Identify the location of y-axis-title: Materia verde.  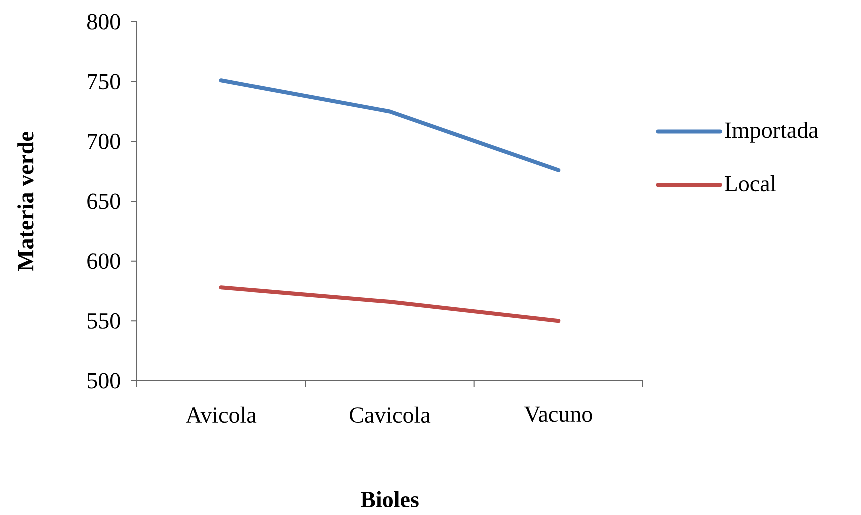
(26, 202).